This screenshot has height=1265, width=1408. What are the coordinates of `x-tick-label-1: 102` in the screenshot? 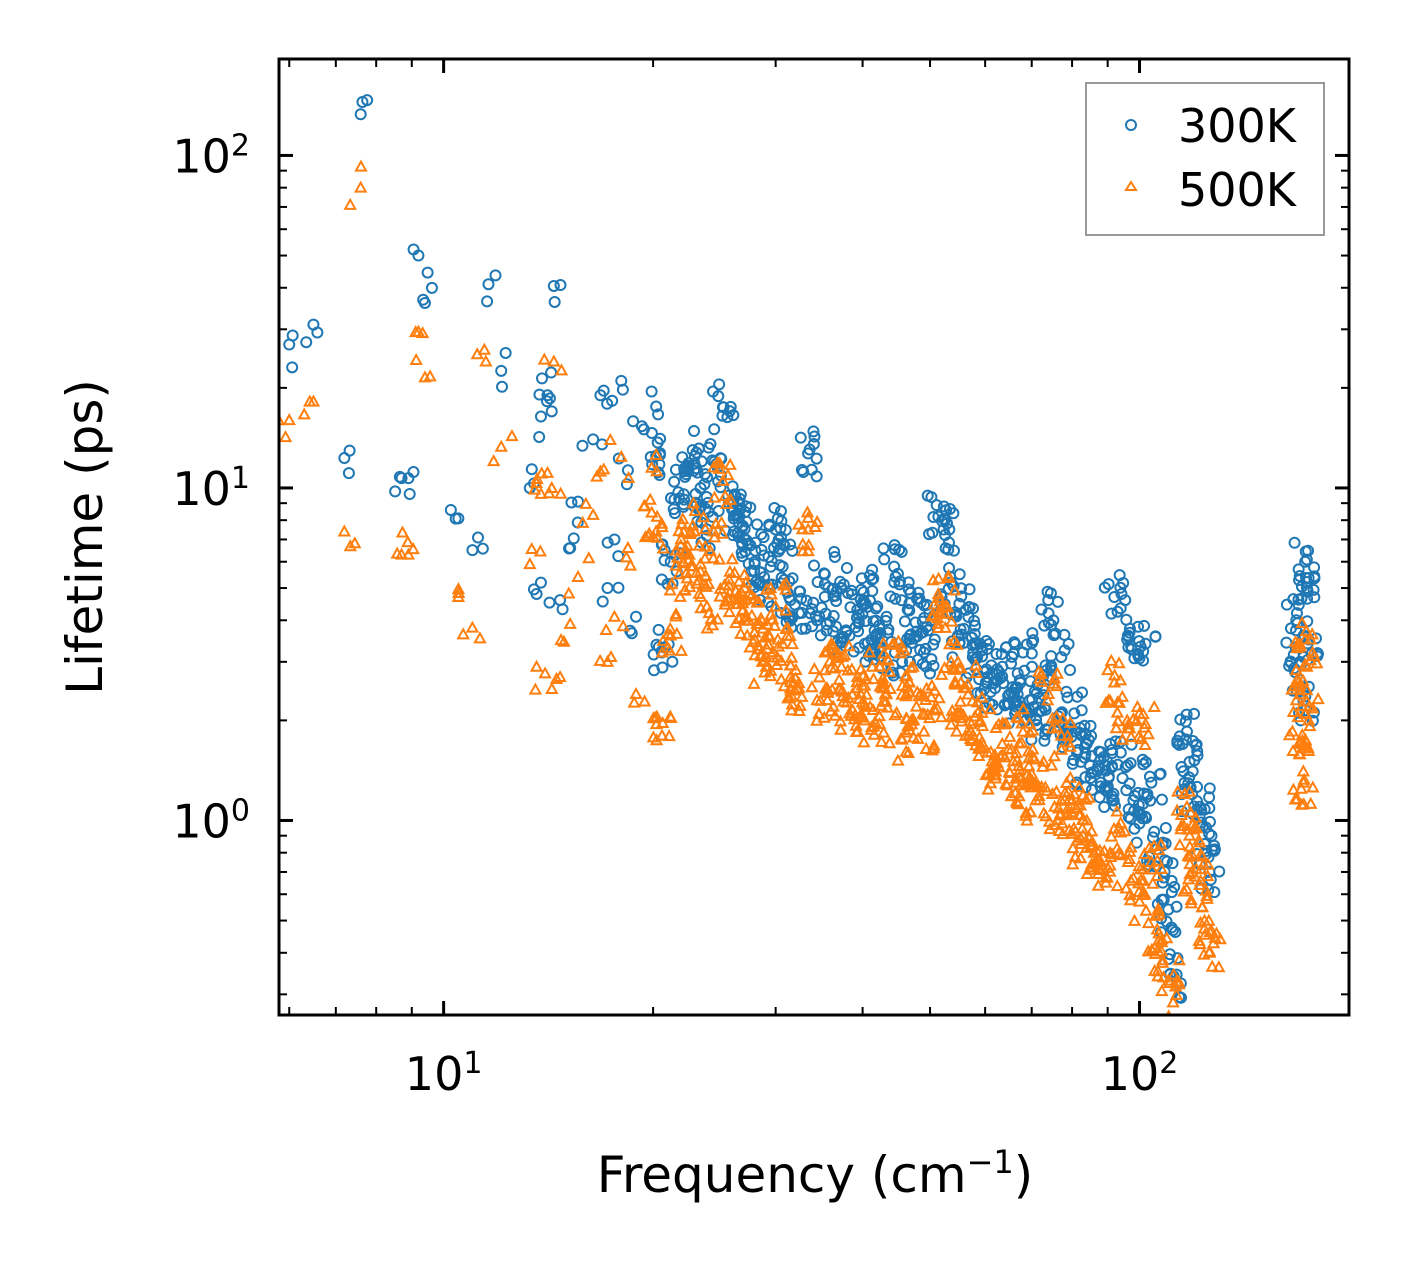 It's located at (1140, 1074).